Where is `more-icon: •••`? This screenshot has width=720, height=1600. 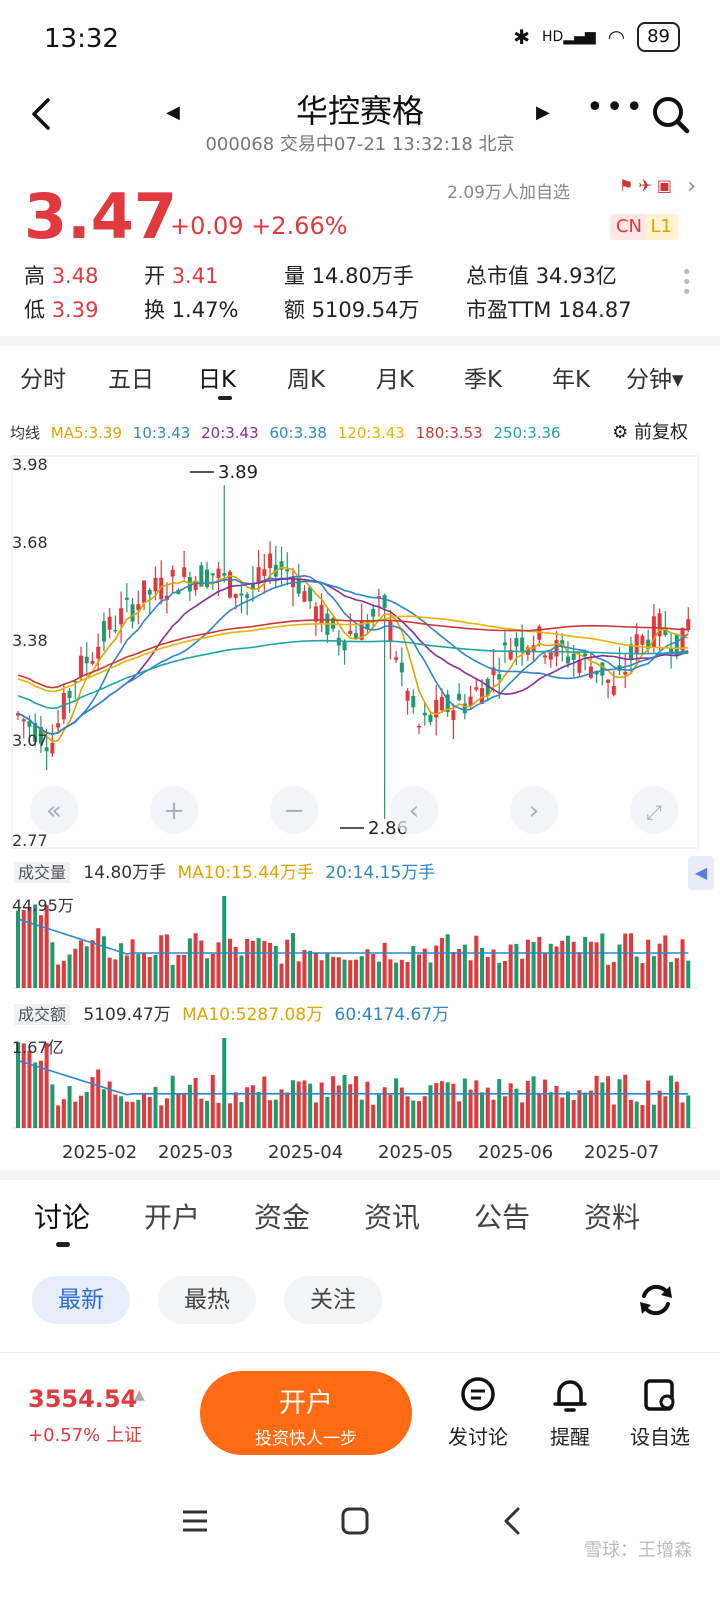 more-icon: ••• is located at coordinates (616, 107).